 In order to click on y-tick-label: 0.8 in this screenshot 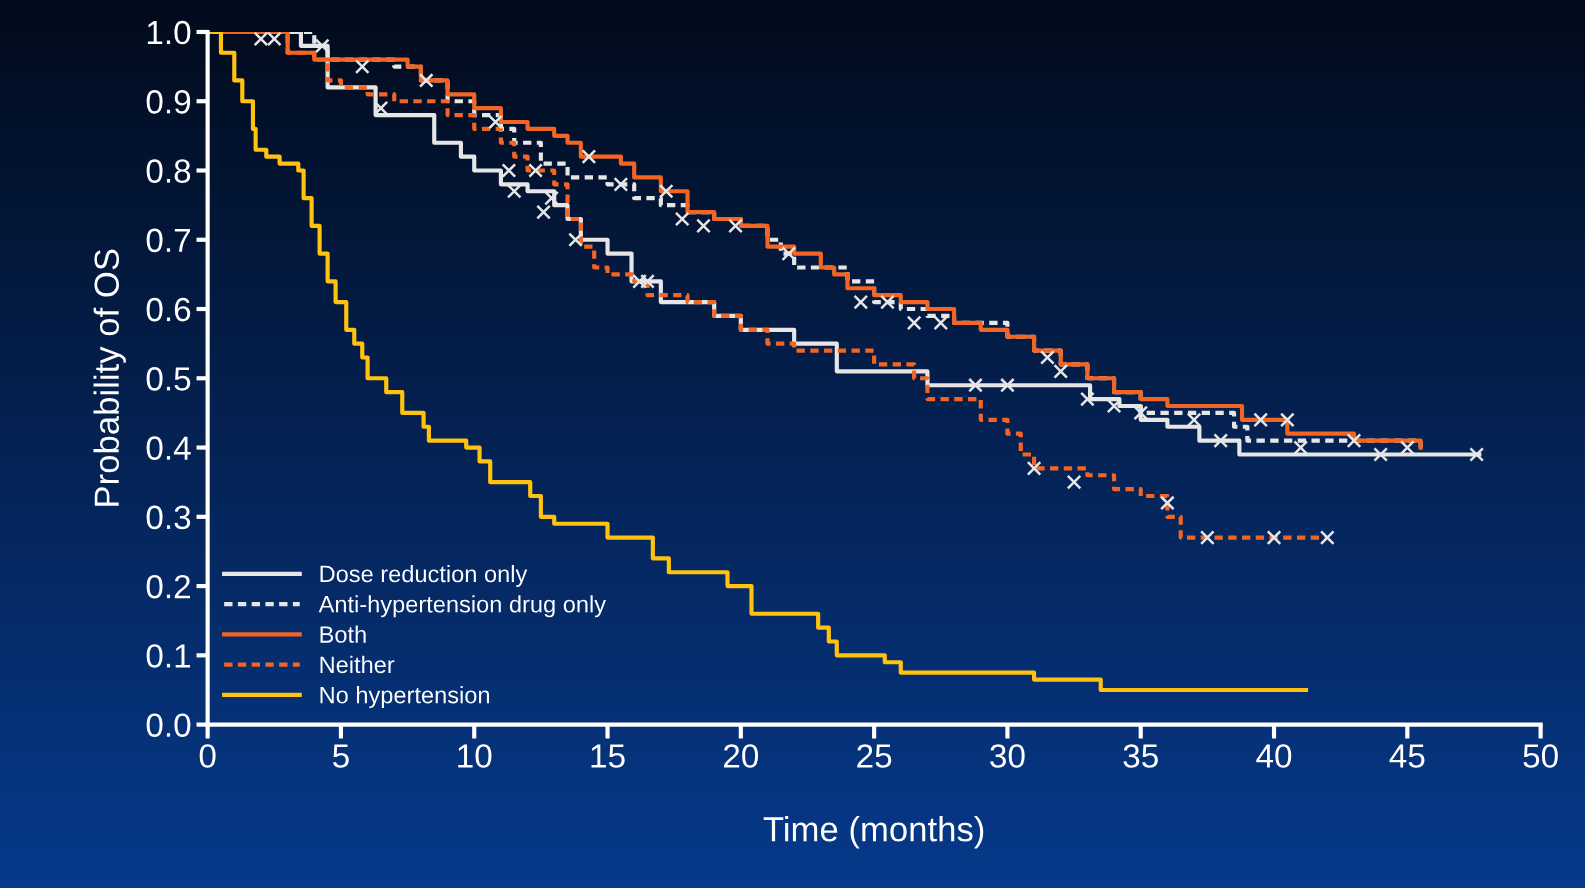, I will do `click(168, 171)`.